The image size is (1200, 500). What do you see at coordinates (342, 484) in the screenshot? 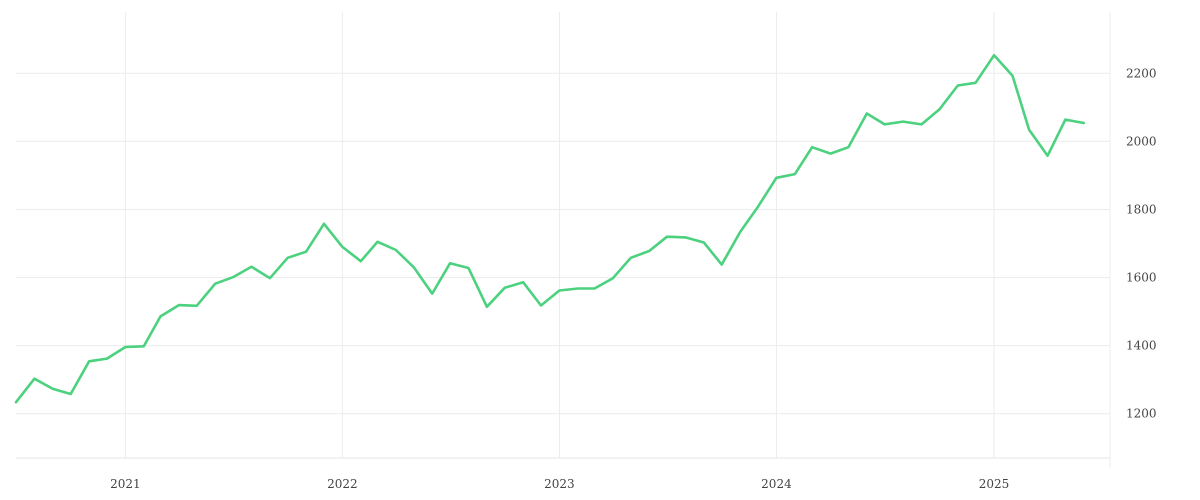
I see `x-tick-label: 2022` at bounding box center [342, 484].